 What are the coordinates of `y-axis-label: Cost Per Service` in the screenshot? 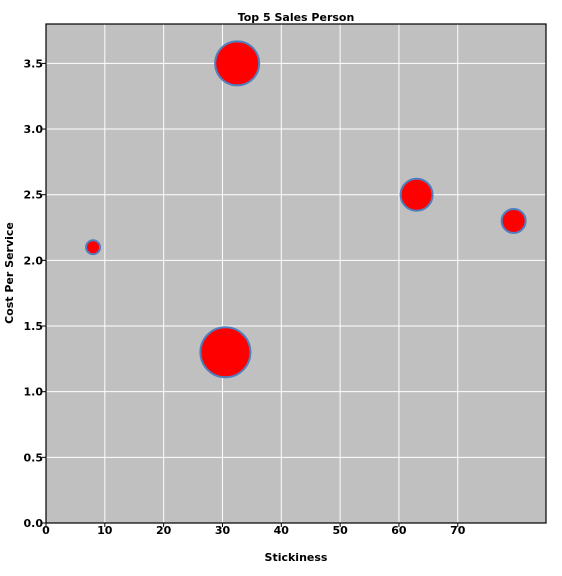 It's located at (9, 273).